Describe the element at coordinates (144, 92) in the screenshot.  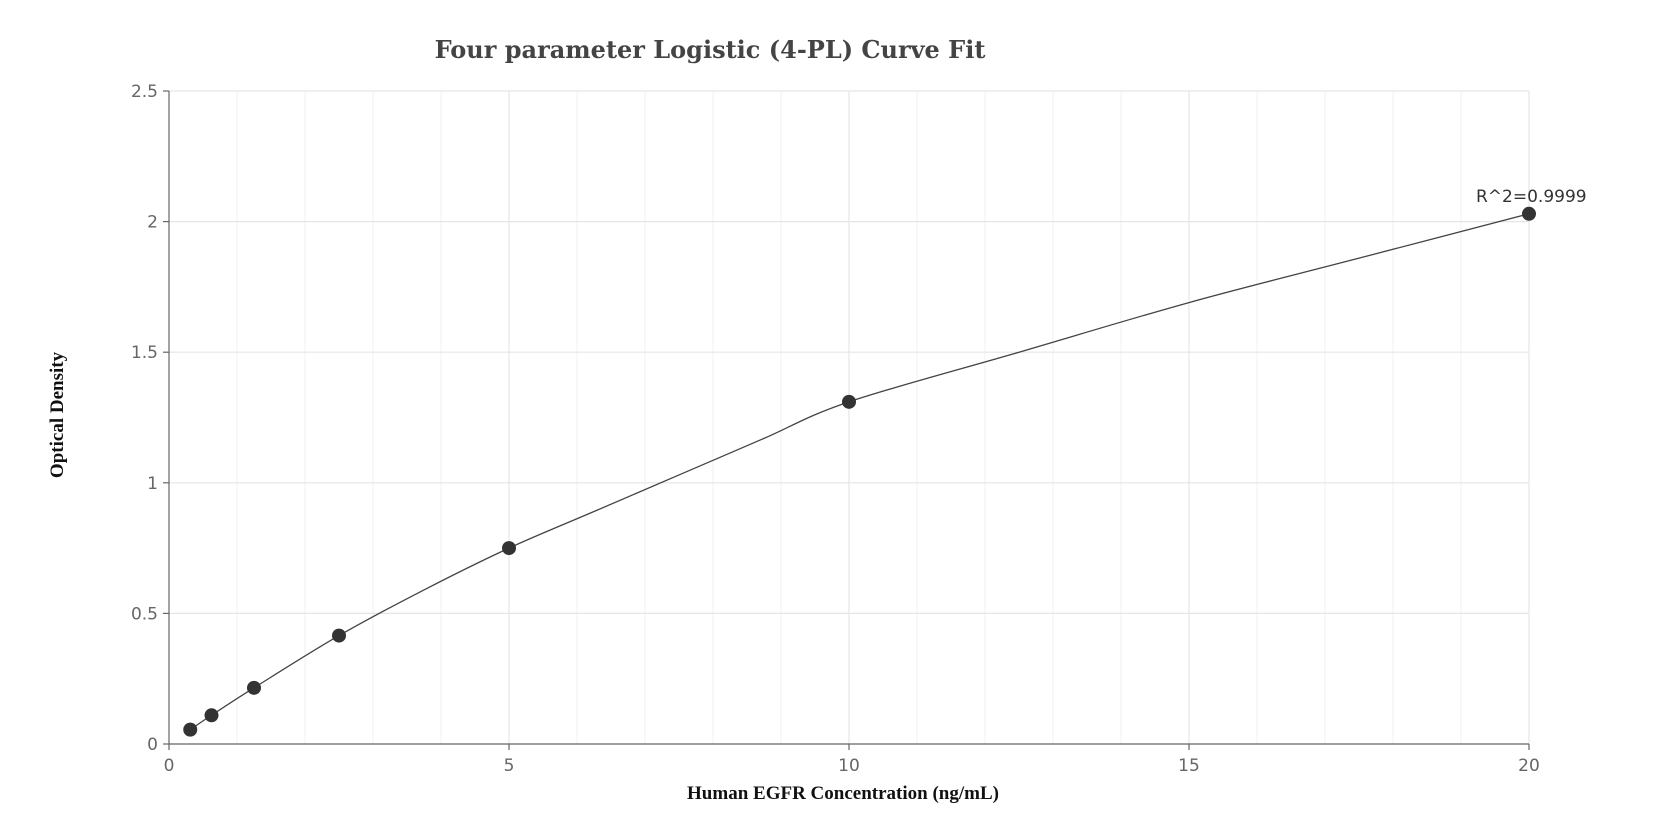
I see `y-tick-label: 2.5` at that location.